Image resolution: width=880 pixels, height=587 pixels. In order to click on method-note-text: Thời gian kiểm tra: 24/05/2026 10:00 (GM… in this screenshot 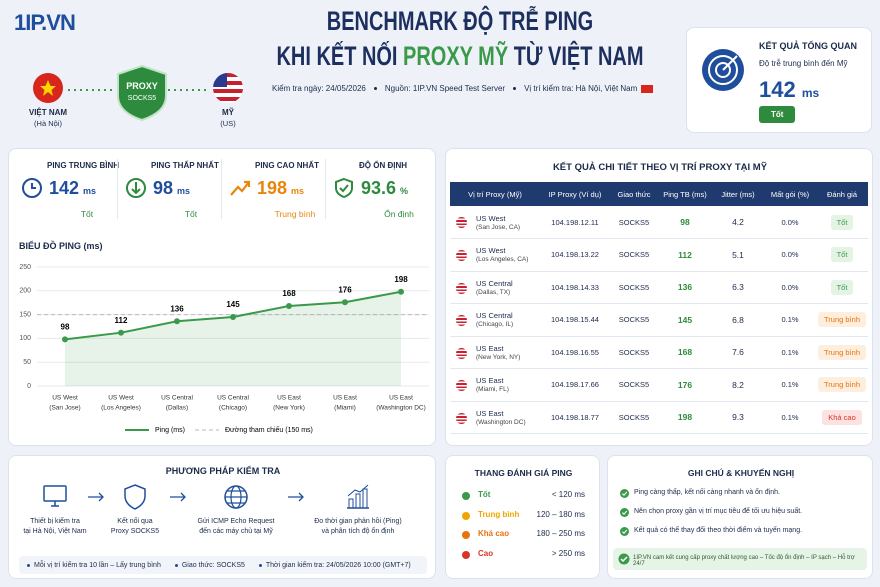, I will do `click(338, 565)`.